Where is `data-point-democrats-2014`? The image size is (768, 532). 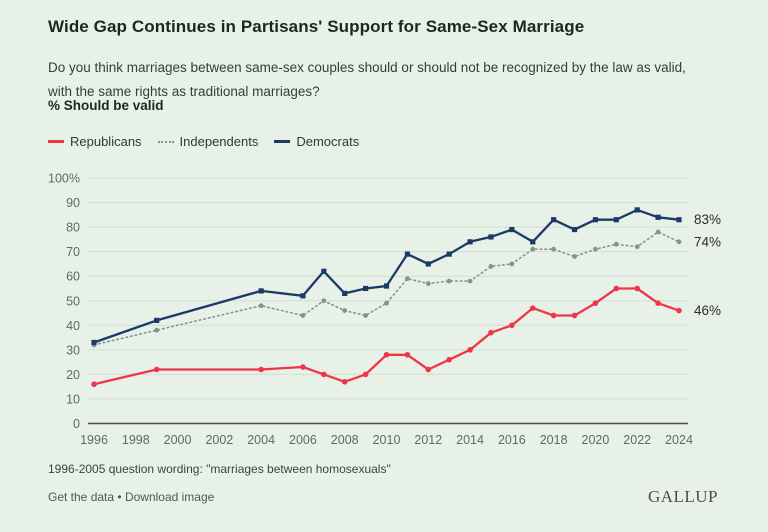 data-point-democrats-2014 is located at coordinates (470, 242).